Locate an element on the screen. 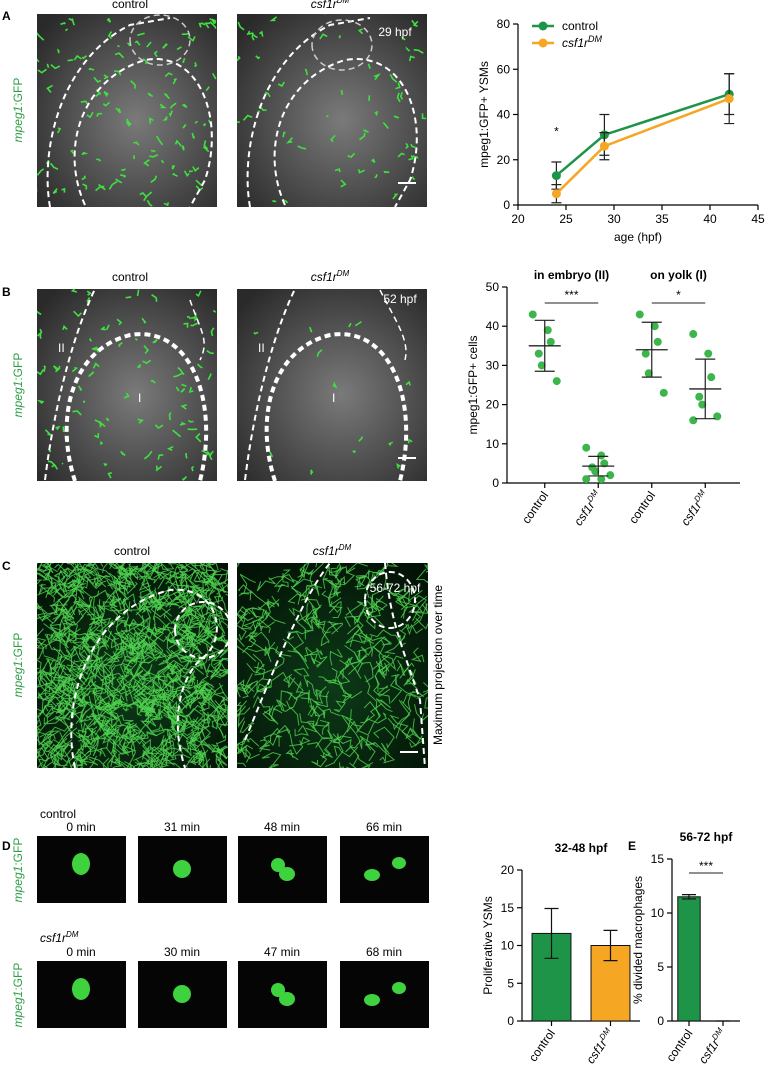 This screenshot has height=1070, width=766. label: control is located at coordinates (130, 277).